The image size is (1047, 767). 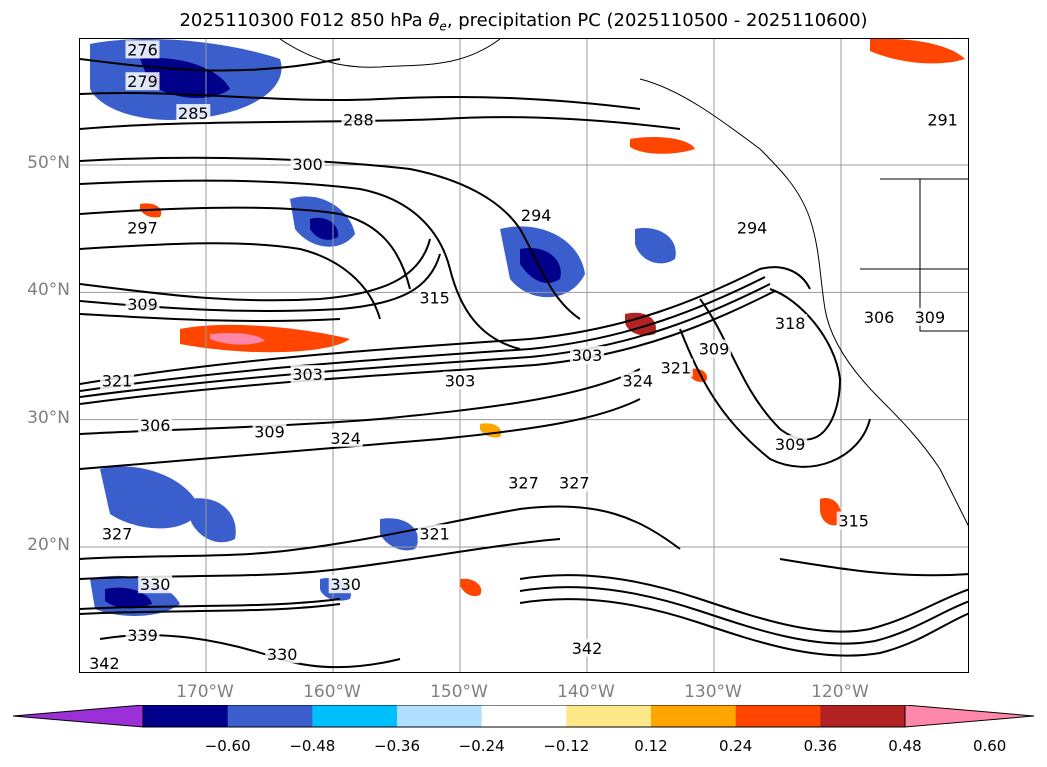 I want to click on latitude-label: 40°N, so click(x=48, y=290).